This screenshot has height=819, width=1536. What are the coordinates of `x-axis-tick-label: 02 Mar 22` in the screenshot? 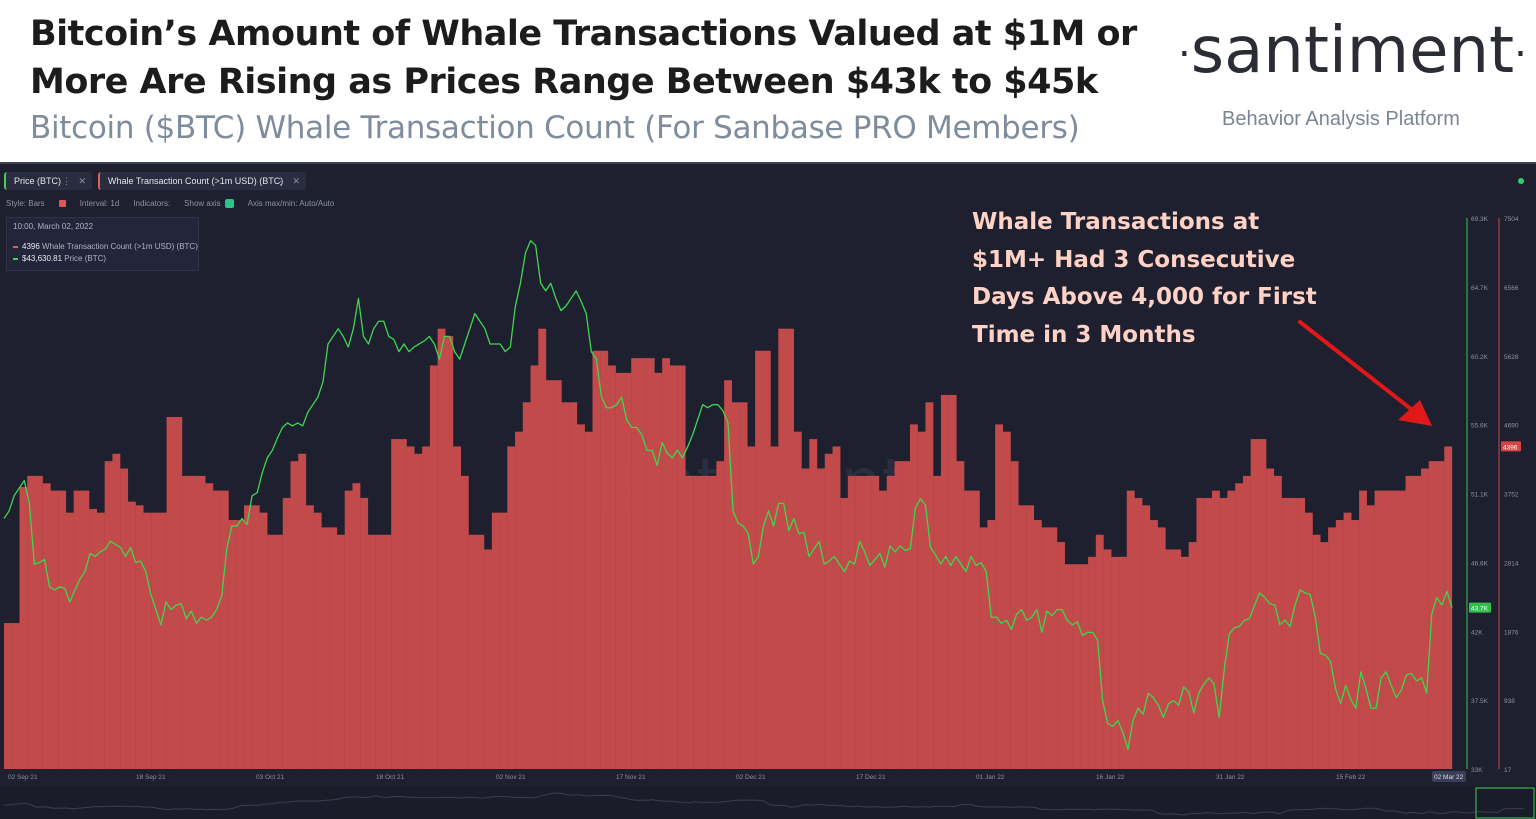 It's located at (1449, 777).